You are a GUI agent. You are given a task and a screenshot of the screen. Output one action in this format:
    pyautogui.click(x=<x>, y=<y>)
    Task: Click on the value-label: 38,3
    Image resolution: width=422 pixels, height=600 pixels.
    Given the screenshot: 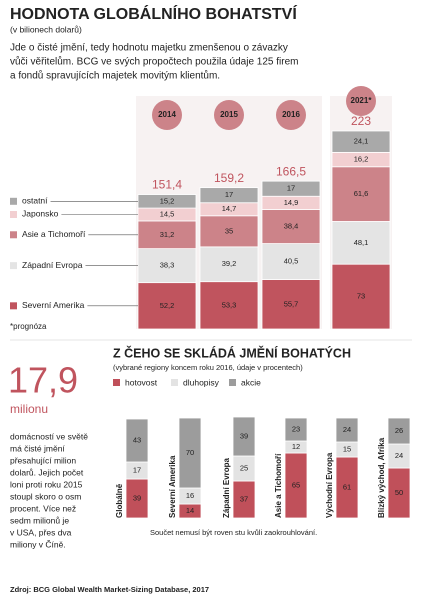 What is the action you would take?
    pyautogui.click(x=167, y=265)
    